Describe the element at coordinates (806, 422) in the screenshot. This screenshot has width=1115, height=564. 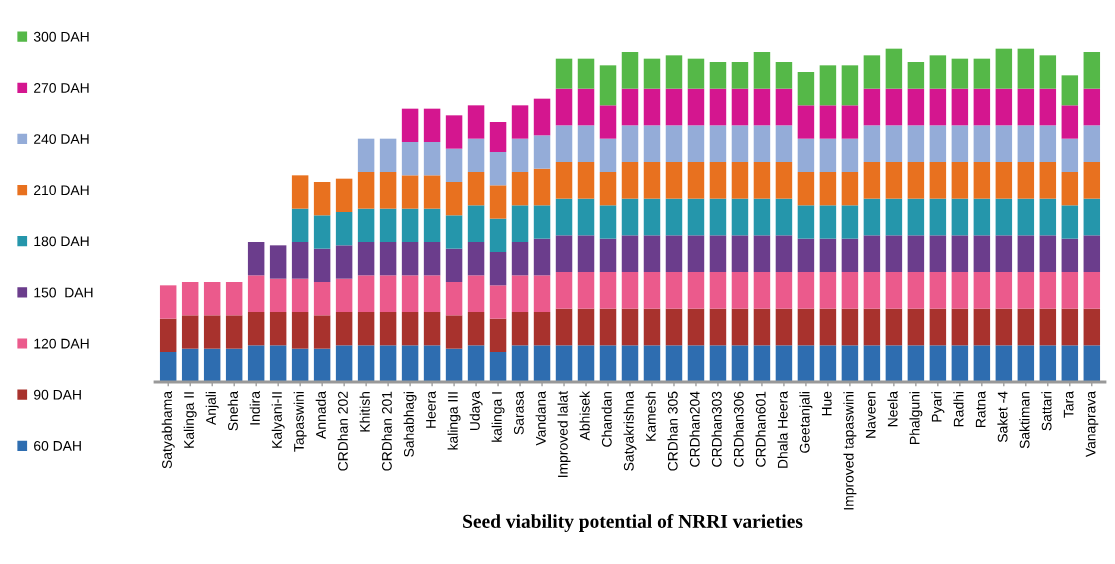
I see `x-tick-label: Geetanjali` at that location.